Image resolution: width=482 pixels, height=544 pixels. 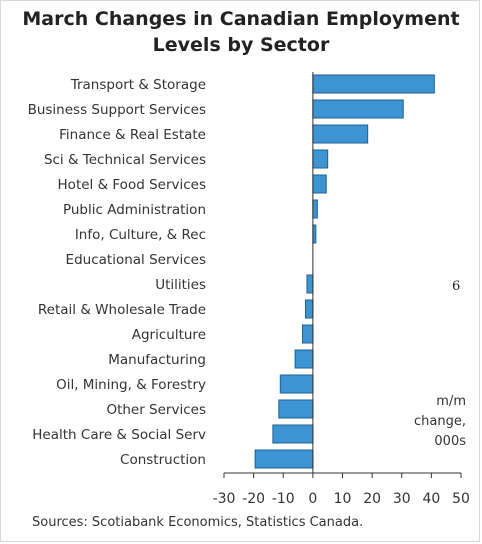 I want to click on stray-mark: 6, so click(x=456, y=286).